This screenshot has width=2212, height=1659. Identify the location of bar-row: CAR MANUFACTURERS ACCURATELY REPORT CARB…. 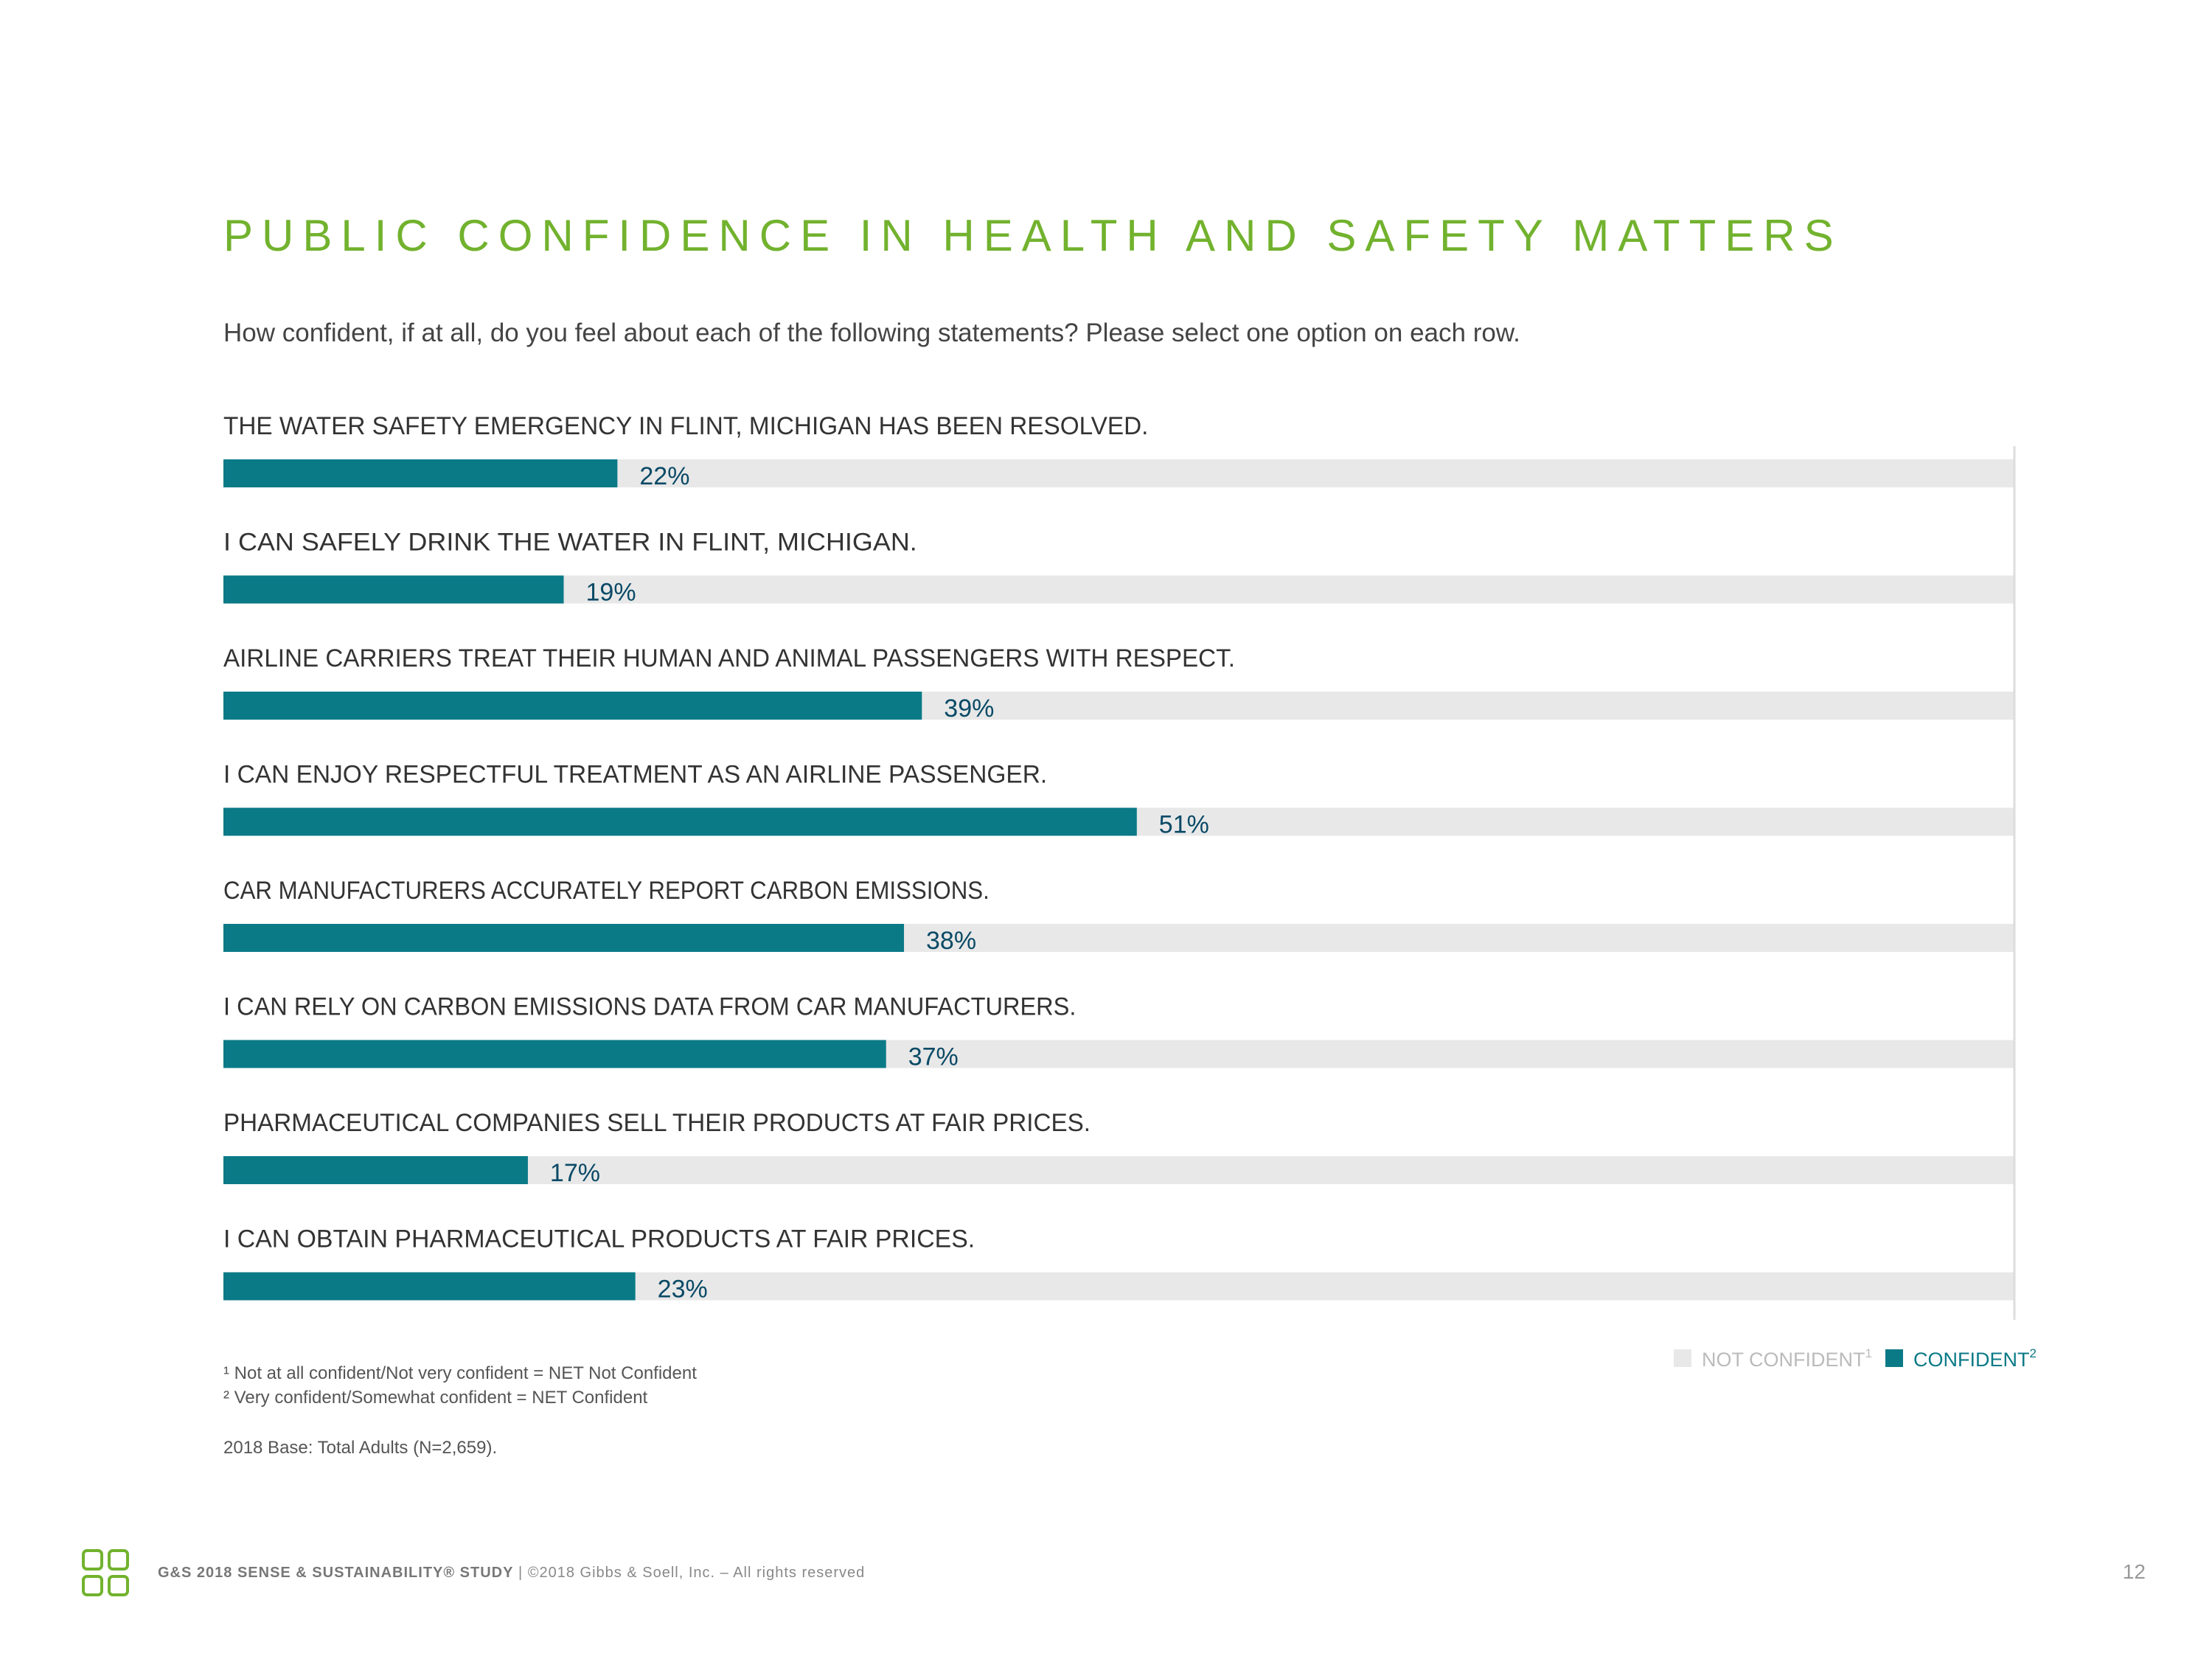
(1118, 916).